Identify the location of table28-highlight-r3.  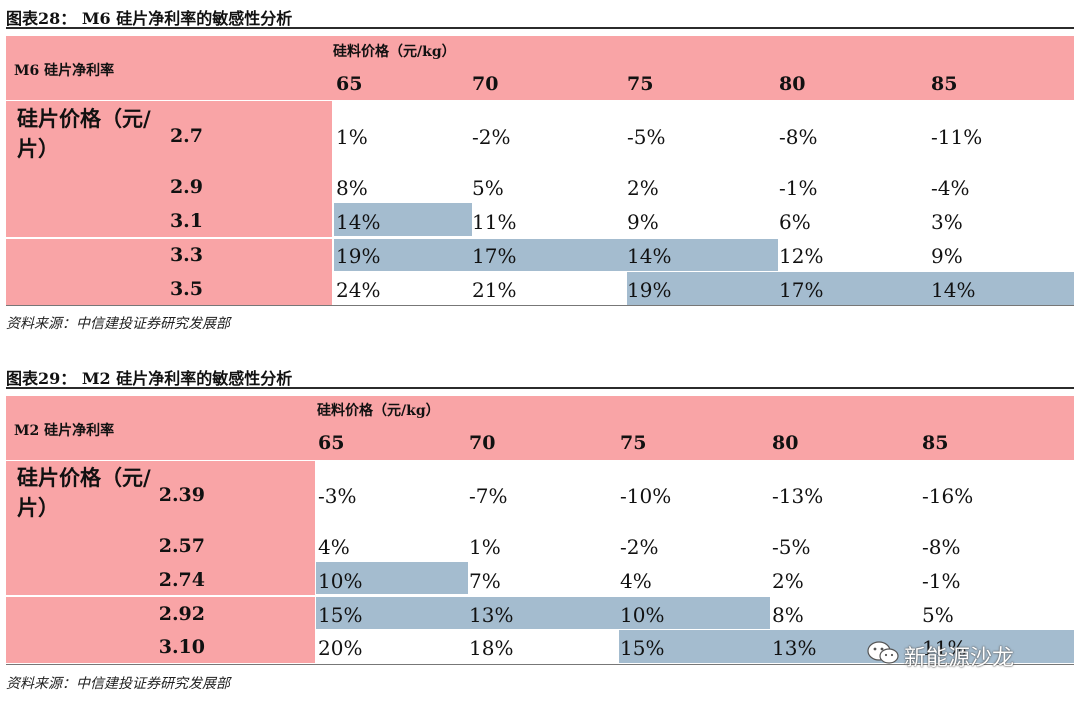
(403, 219).